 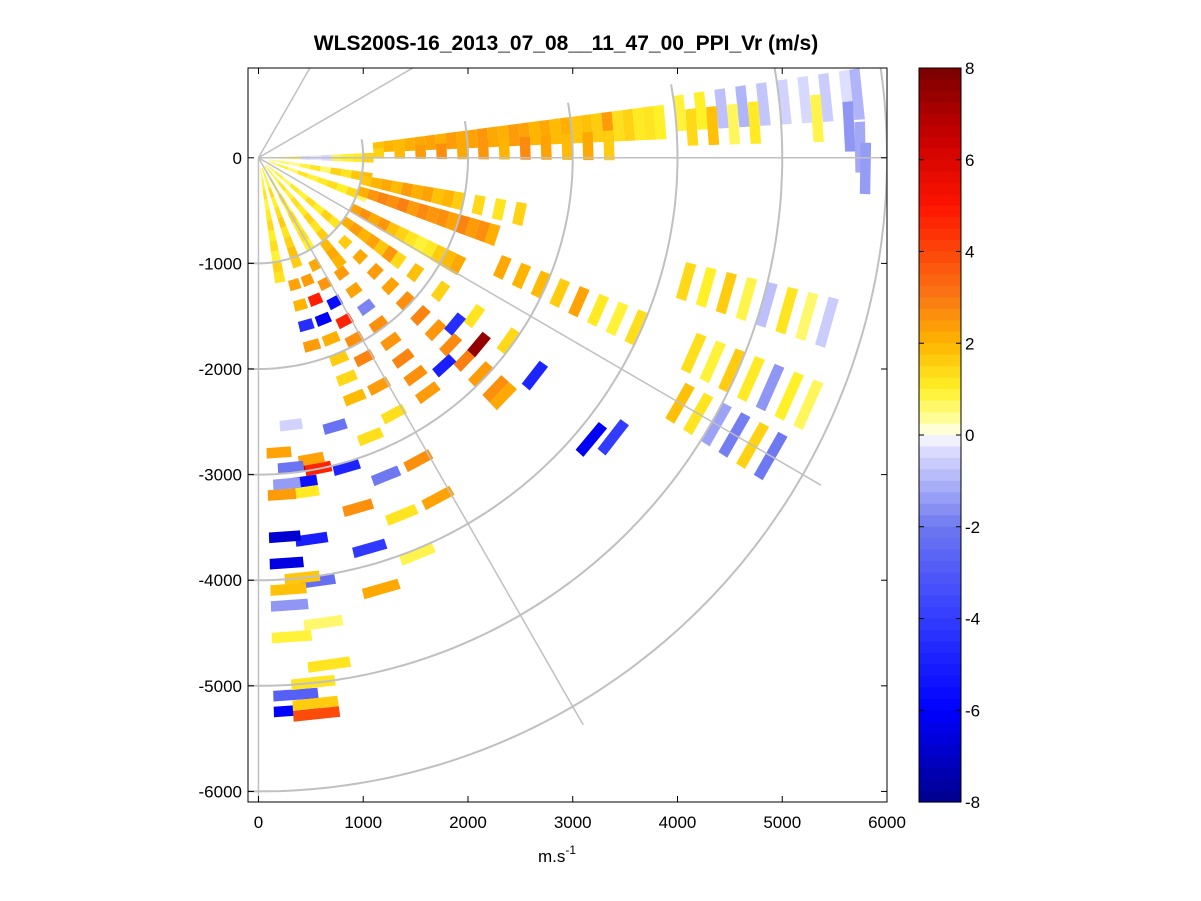 I want to click on x-tick-label: 0, so click(x=258, y=822).